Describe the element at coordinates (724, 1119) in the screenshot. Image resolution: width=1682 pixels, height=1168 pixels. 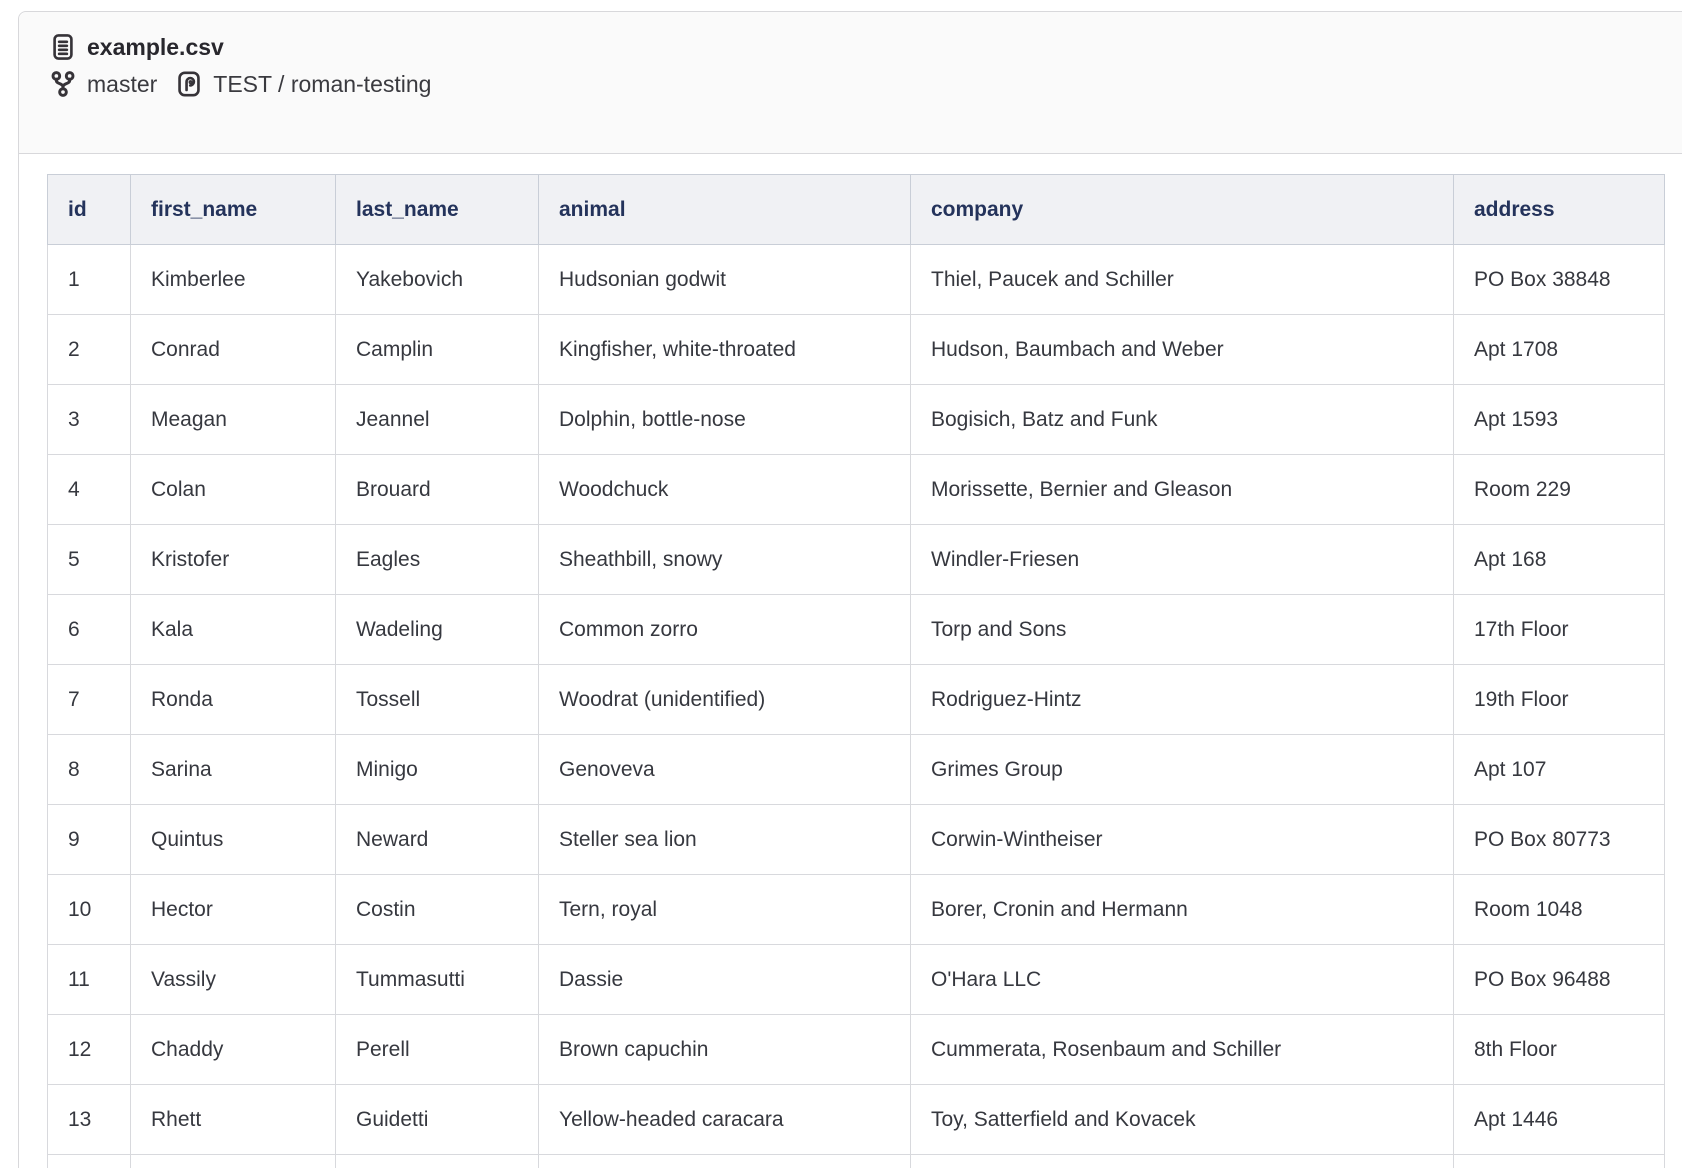
I see `table-cell: Yellow-headed caracara` at that location.